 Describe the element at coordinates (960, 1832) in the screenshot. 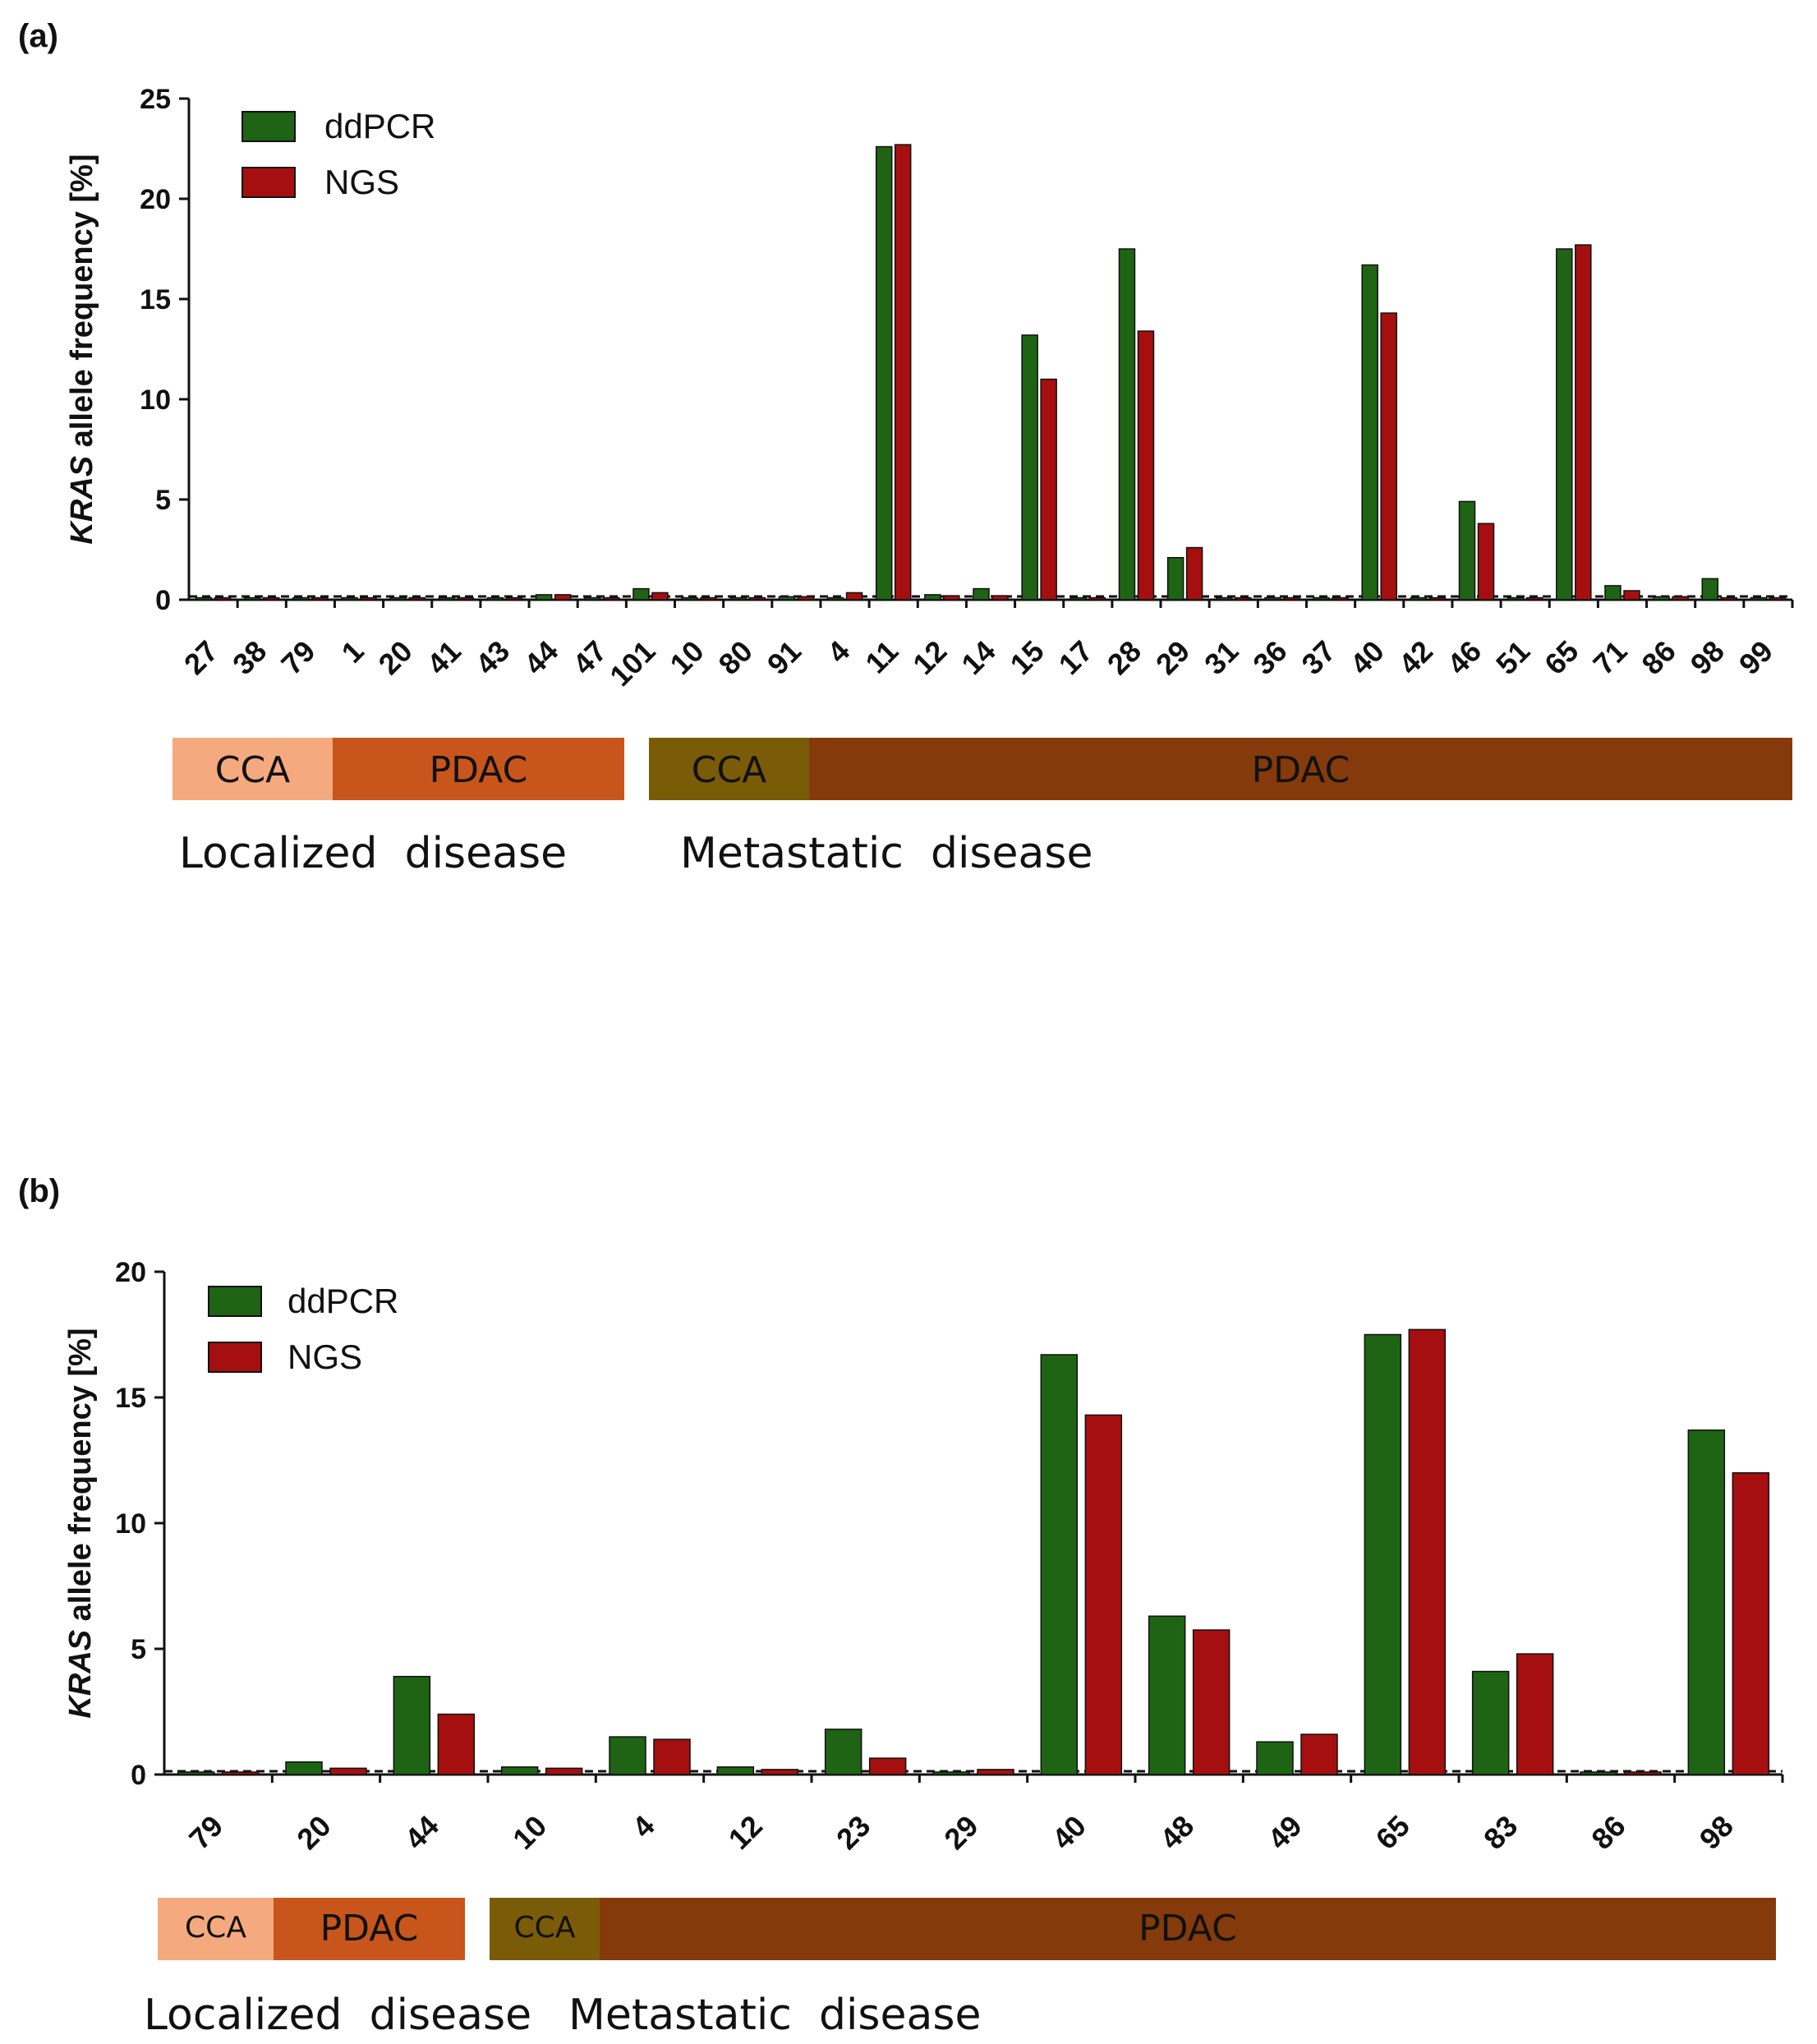

I see `chartb-x-tick-label: 29` at that location.